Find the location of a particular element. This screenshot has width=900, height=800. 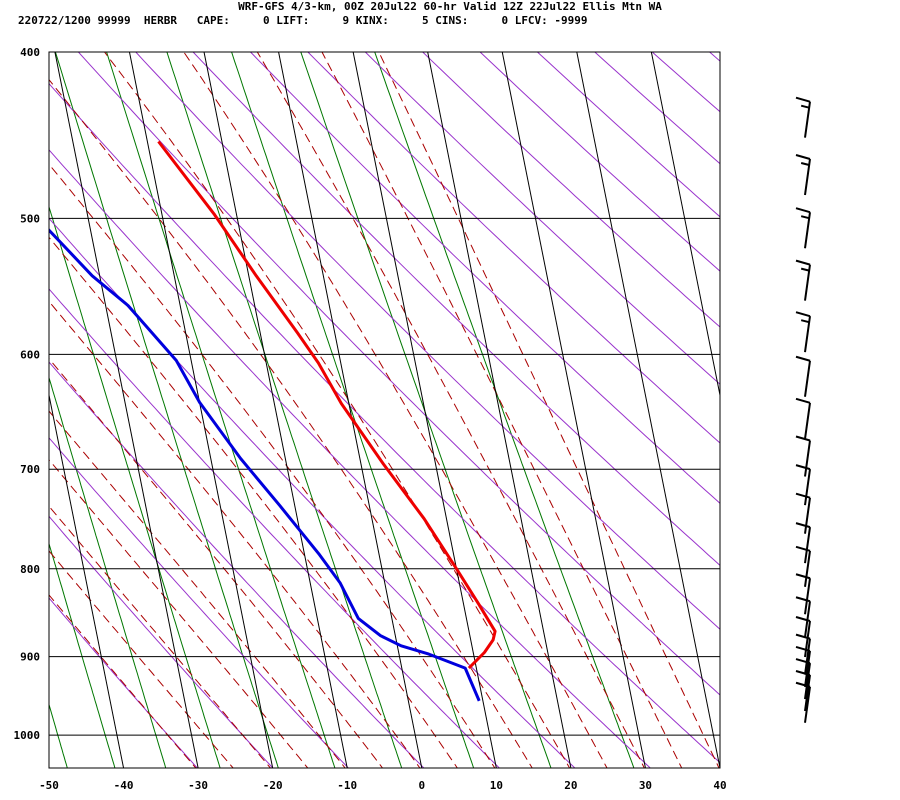

x-tick-label: -10 is located at coordinates (347, 785).